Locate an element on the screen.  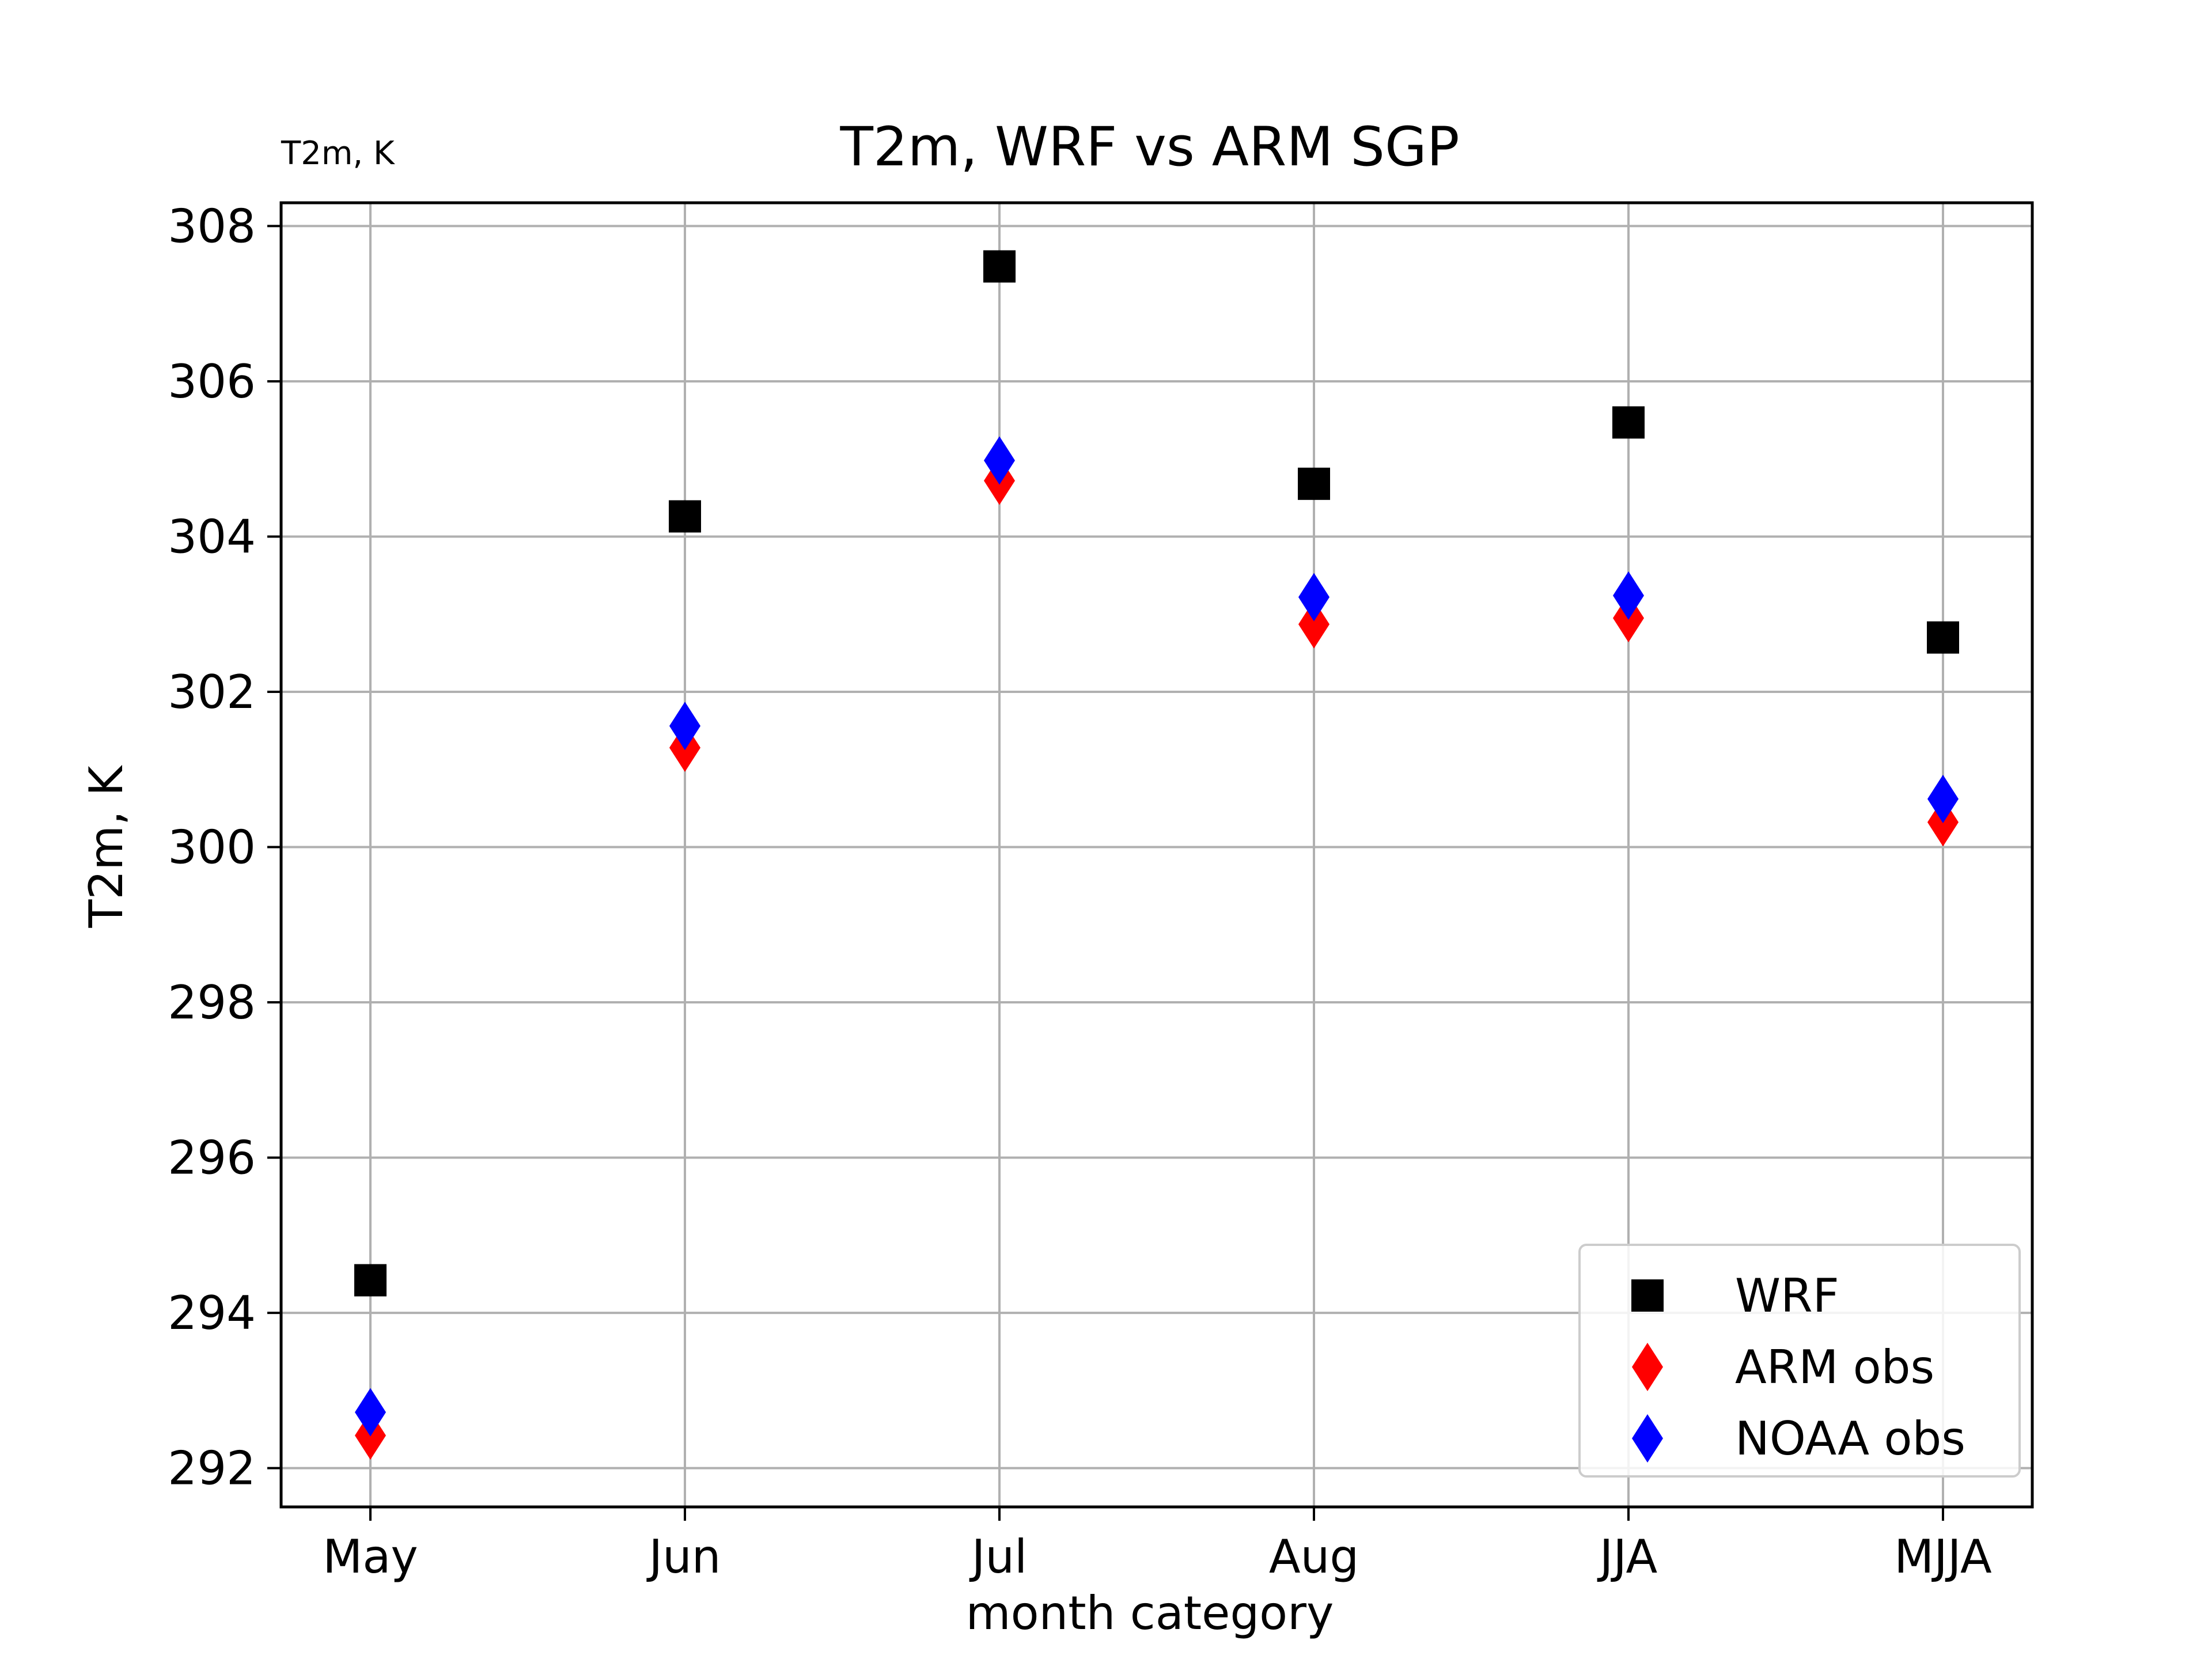
y-tick-label: 298 is located at coordinates (212, 1002).